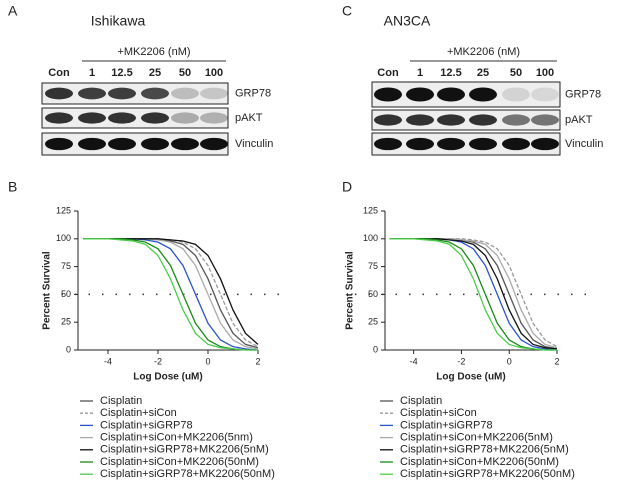 This screenshot has height=498, width=629. What do you see at coordinates (476, 438) in the screenshot?
I see `legend-label: Cisplatin+siCon+MK2206(5nM)` at bounding box center [476, 438].